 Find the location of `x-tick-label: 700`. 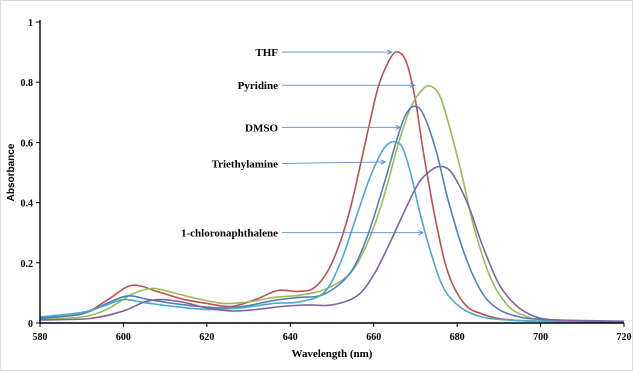

x-tick-label: 700 is located at coordinates (540, 337).